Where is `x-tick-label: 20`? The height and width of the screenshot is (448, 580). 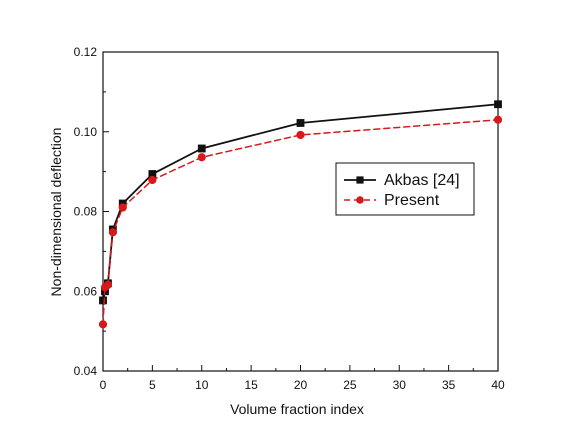
x-tick-label: 20 is located at coordinates (301, 385).